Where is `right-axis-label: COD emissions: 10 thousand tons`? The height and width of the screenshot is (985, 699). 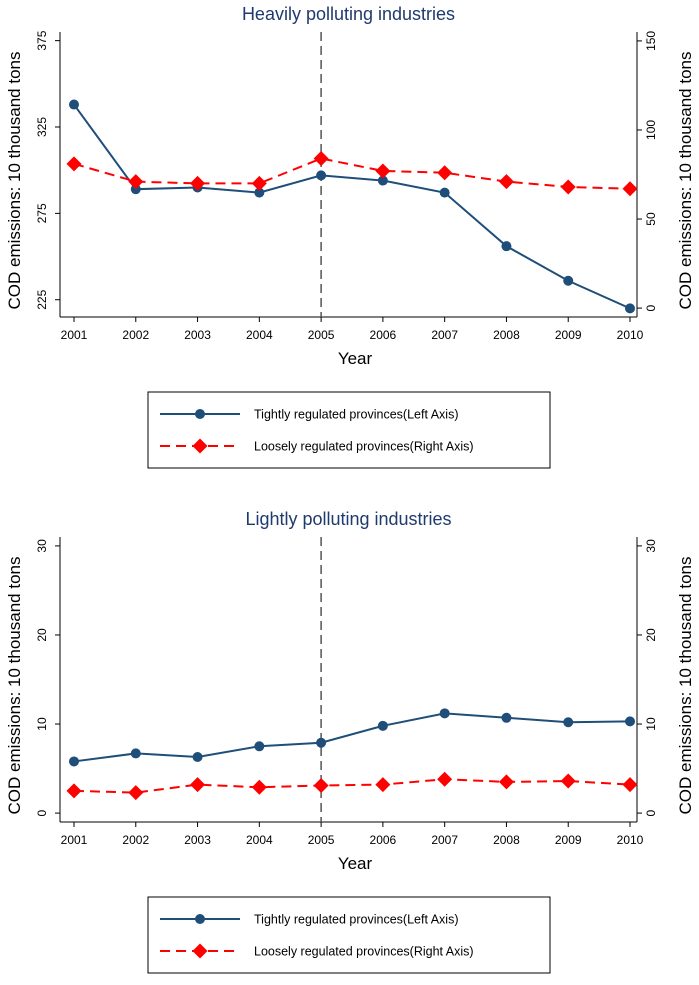 right-axis-label: COD emissions: 10 thousand tons is located at coordinates (685, 686).